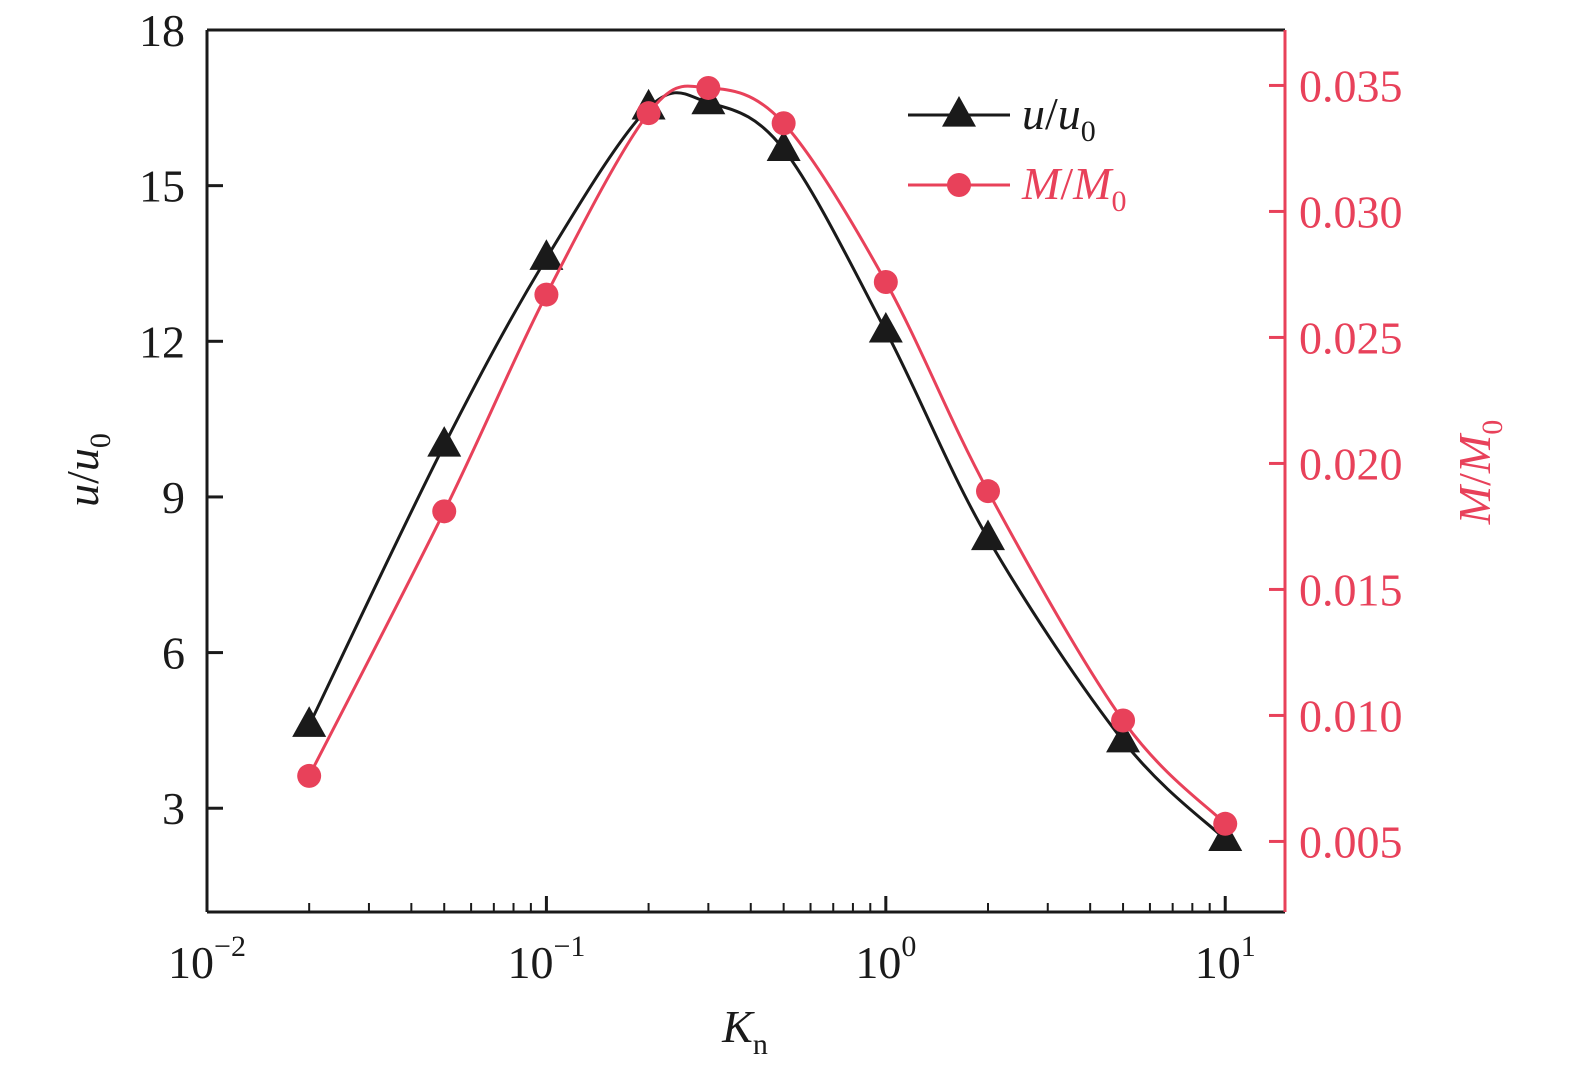  I want to click on y-right-label-sub: 0, so click(1492, 427).